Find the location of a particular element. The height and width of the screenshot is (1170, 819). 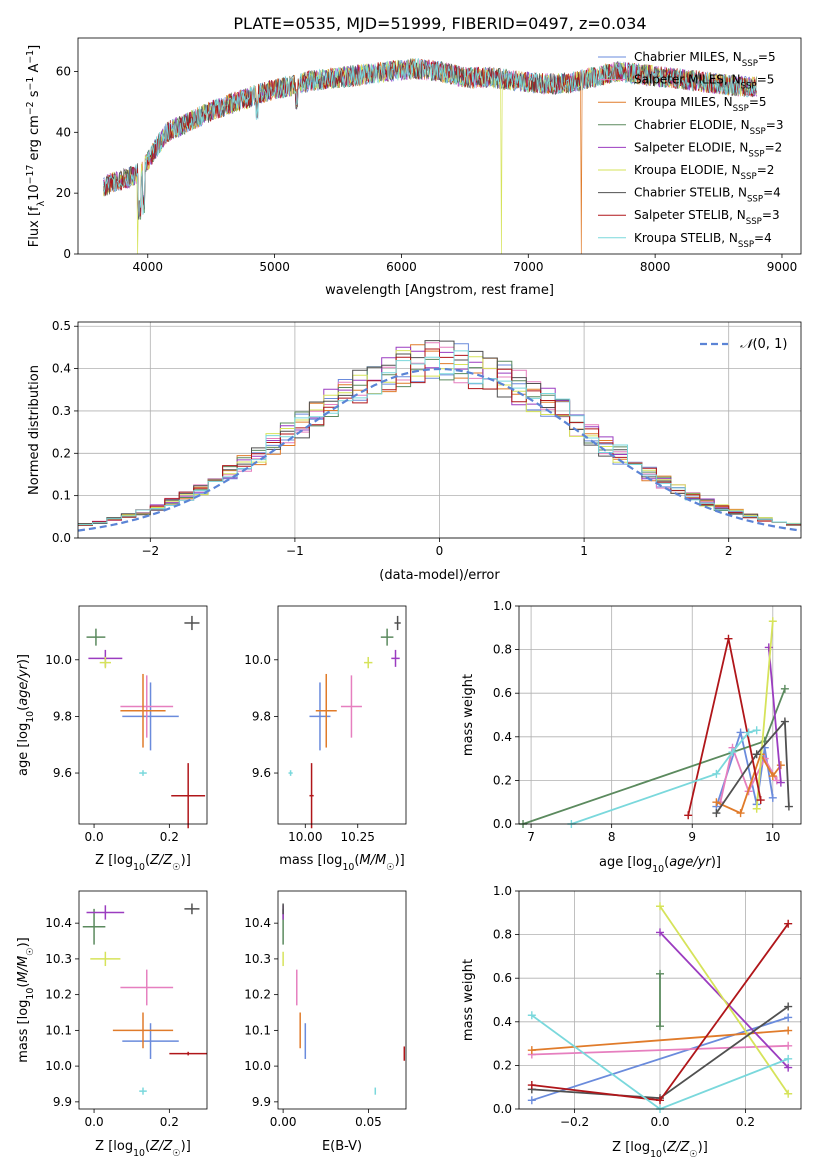

x-tick-label: 0 is located at coordinates (440, 551).